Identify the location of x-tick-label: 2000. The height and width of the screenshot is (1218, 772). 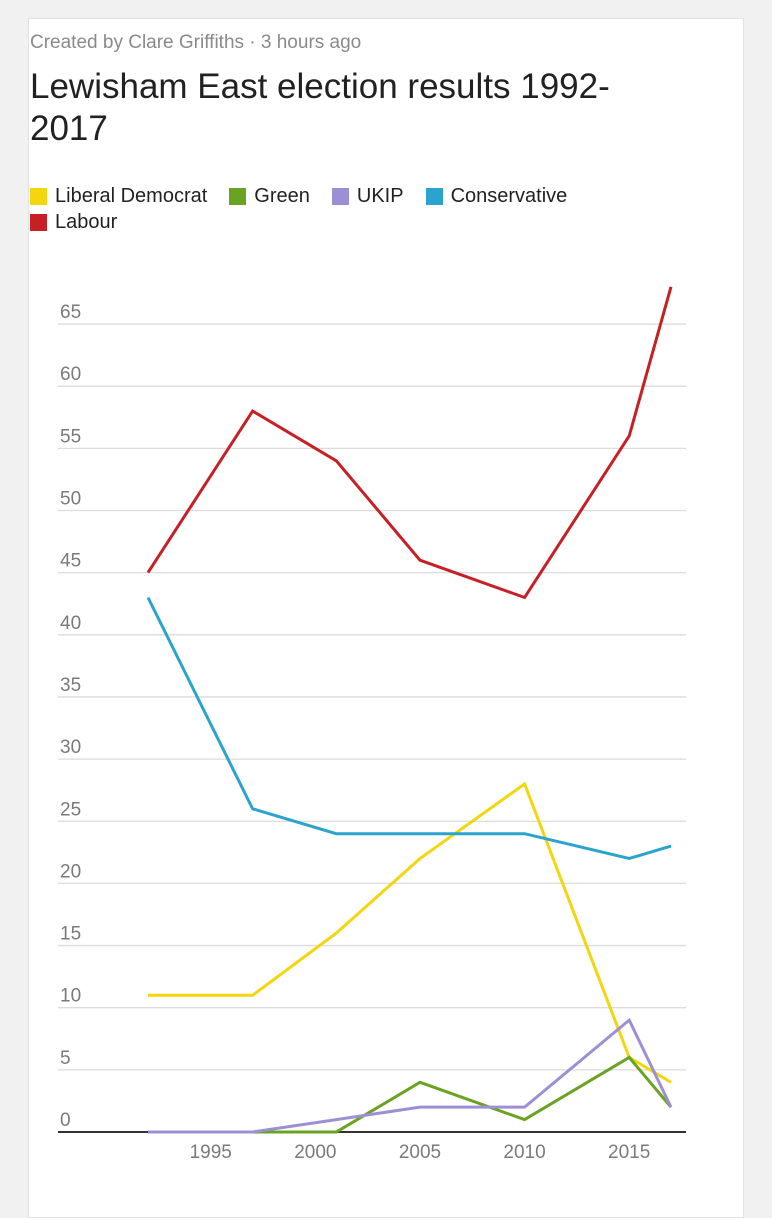
(315, 1152).